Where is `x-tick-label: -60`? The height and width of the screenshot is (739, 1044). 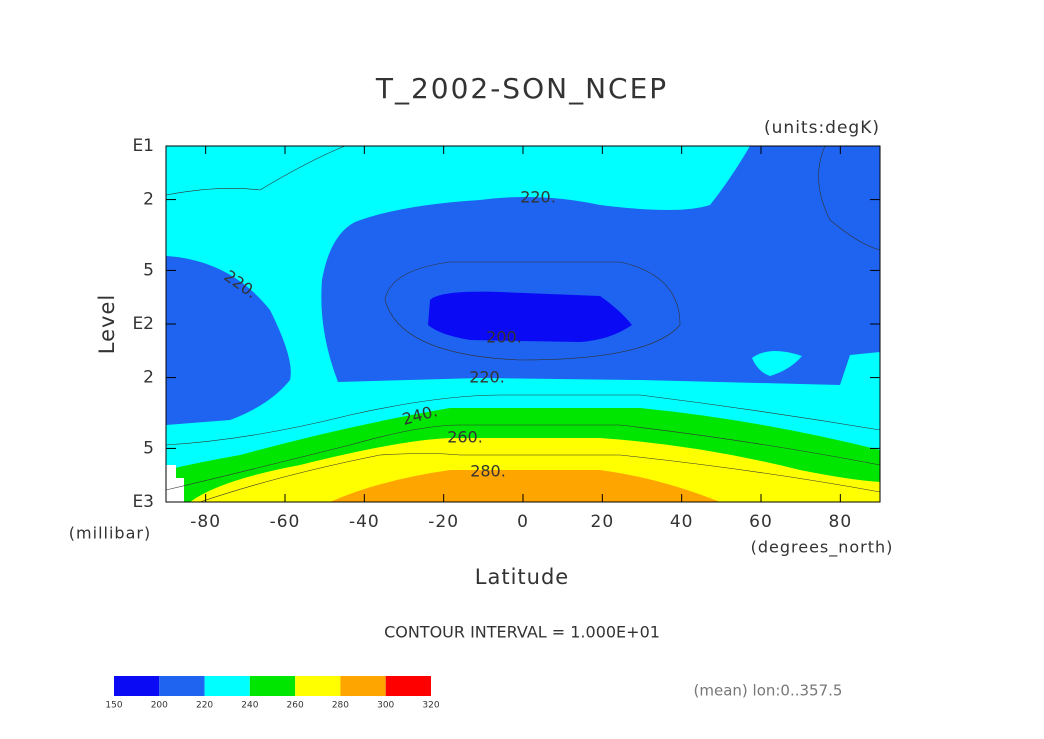
x-tick-label: -60 is located at coordinates (285, 522).